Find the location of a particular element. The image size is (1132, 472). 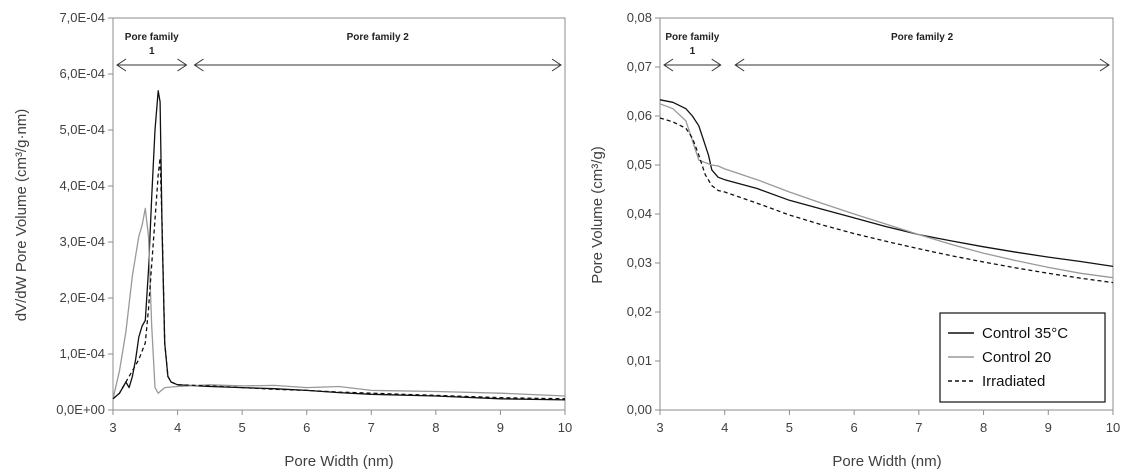

chart1-family-0-arrowhead-left is located at coordinates (668, 65).